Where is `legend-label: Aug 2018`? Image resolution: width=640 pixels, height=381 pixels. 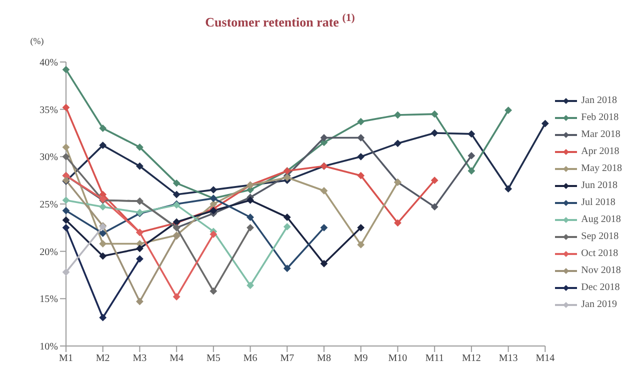
legend-label: Aug 2018 is located at coordinates (601, 219).